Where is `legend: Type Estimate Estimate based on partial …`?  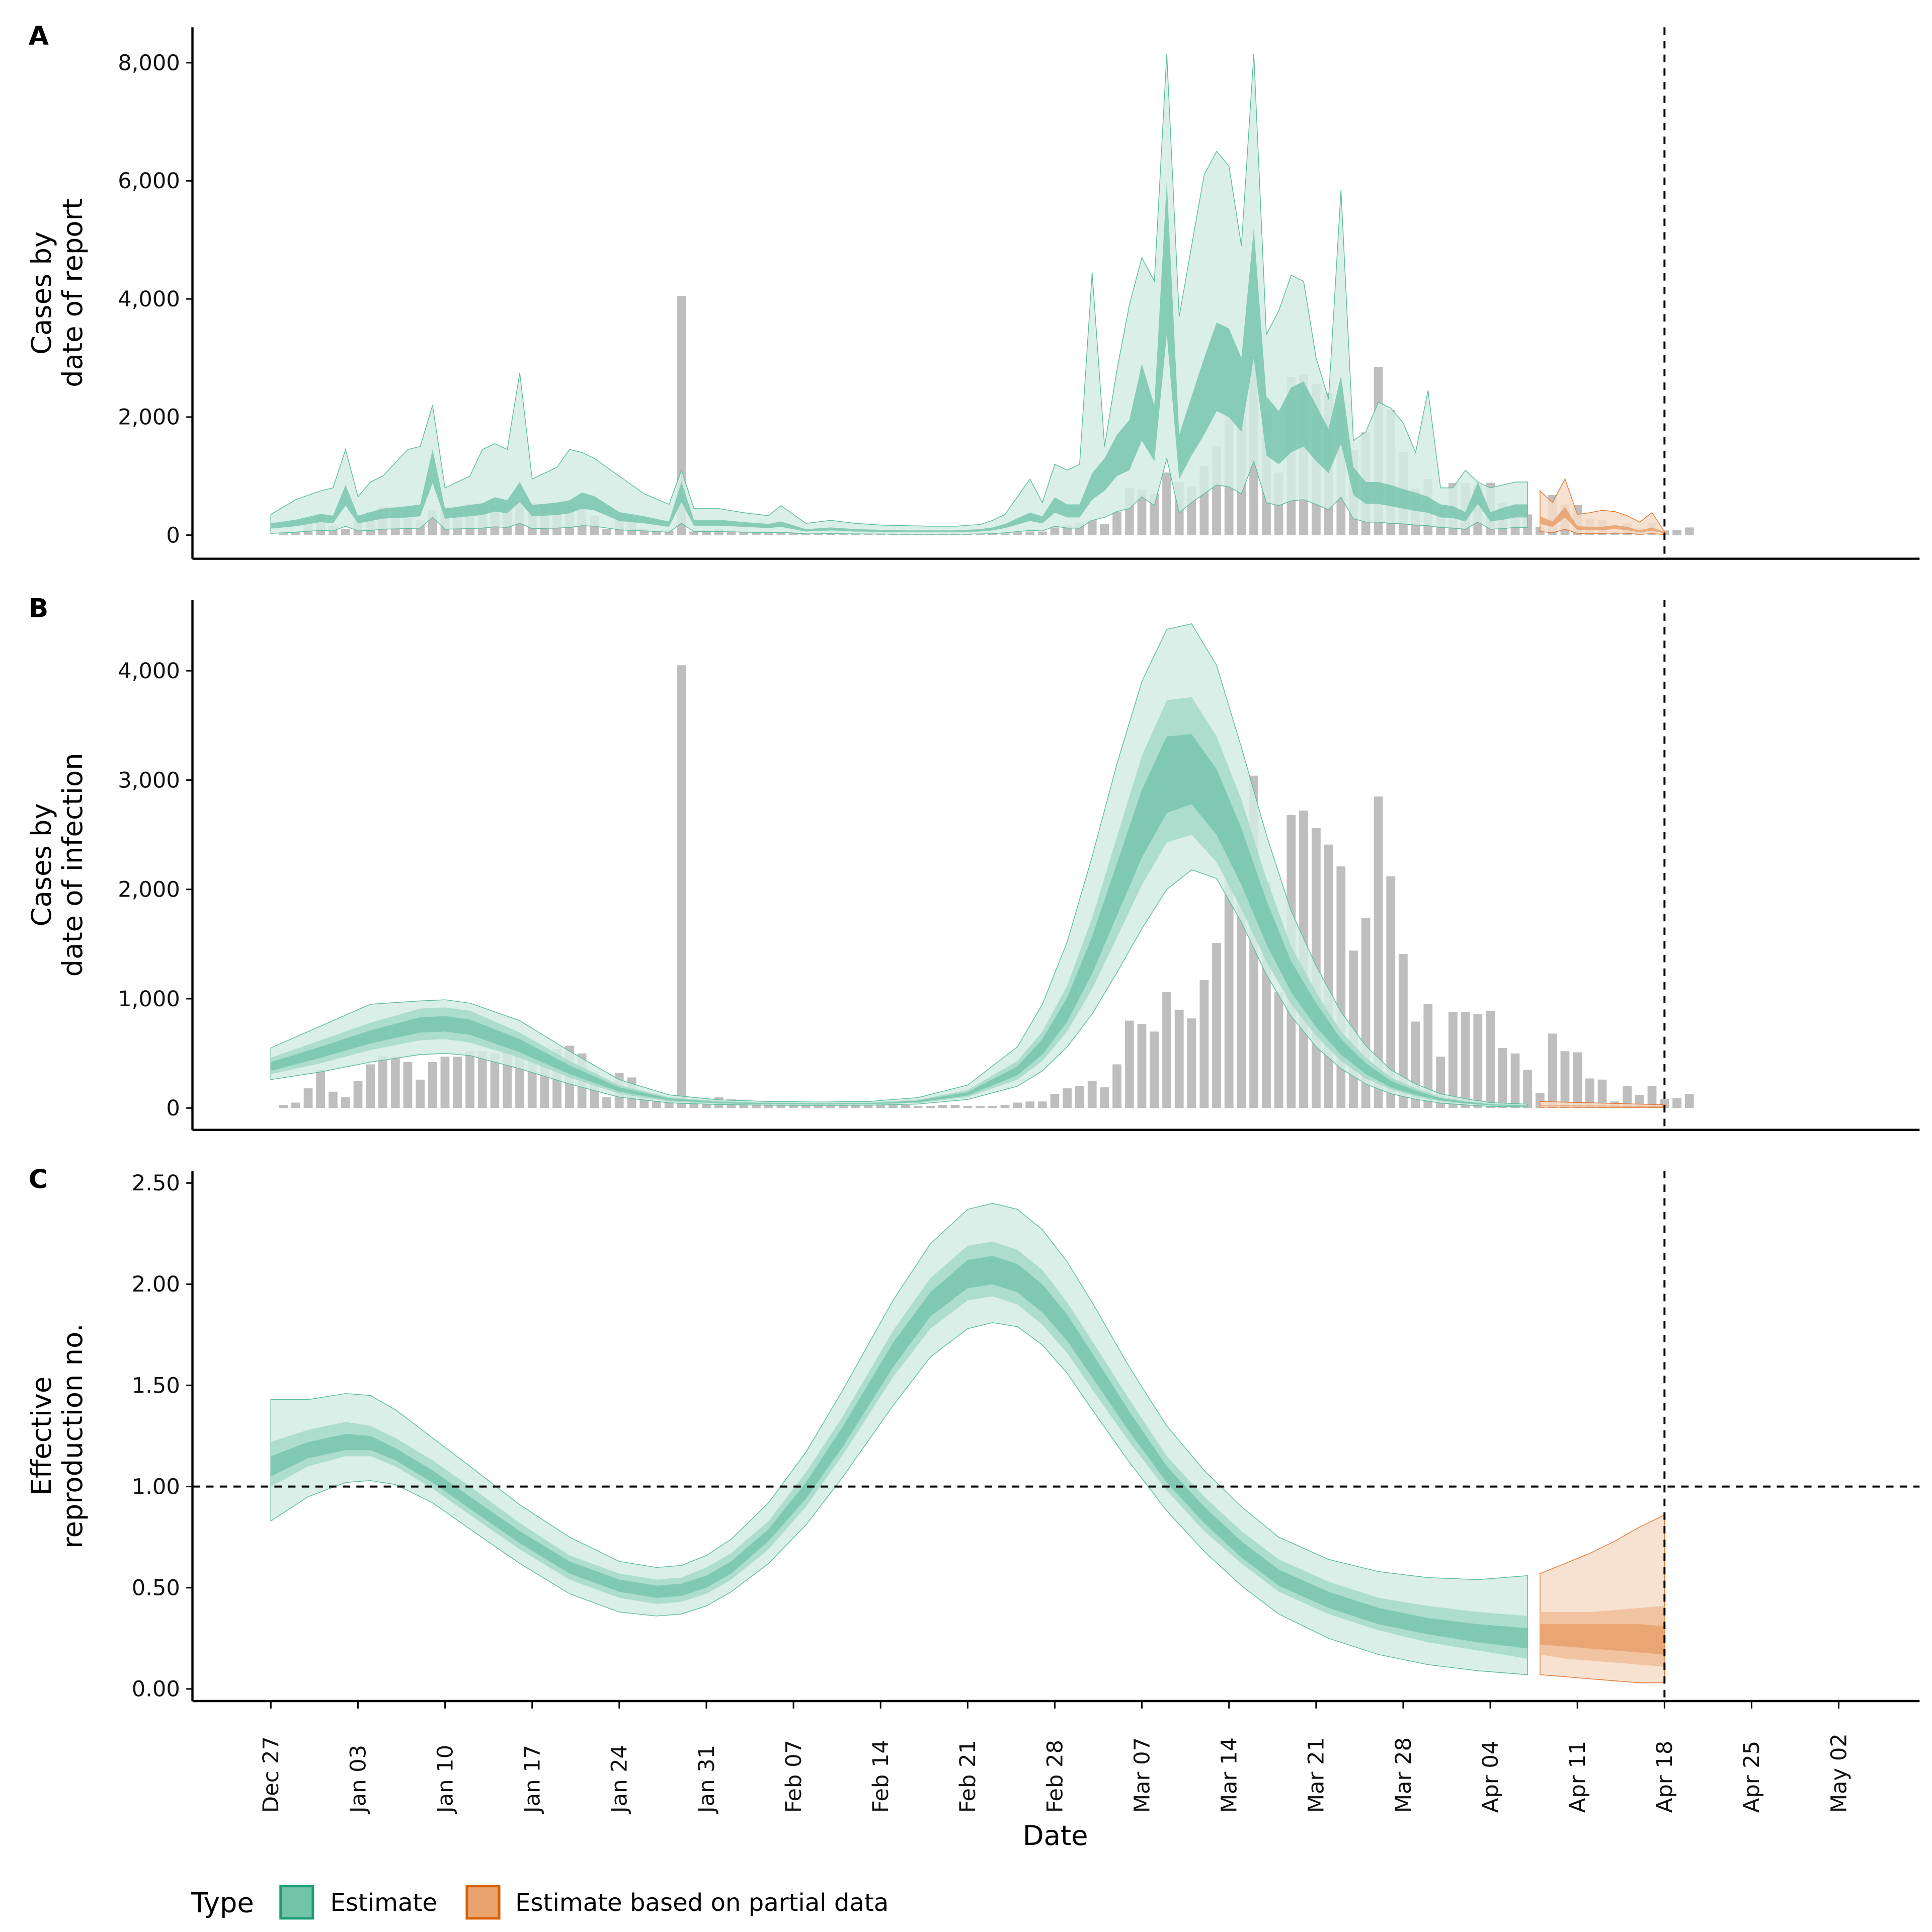 legend: Type Estimate Estimate based on partial … is located at coordinates (540, 1903).